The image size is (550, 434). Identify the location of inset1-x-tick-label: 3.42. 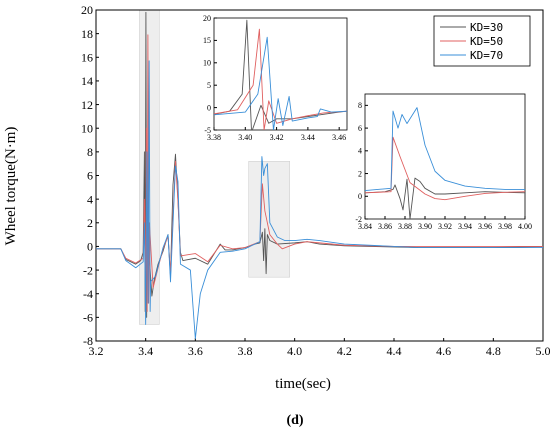
(277, 137).